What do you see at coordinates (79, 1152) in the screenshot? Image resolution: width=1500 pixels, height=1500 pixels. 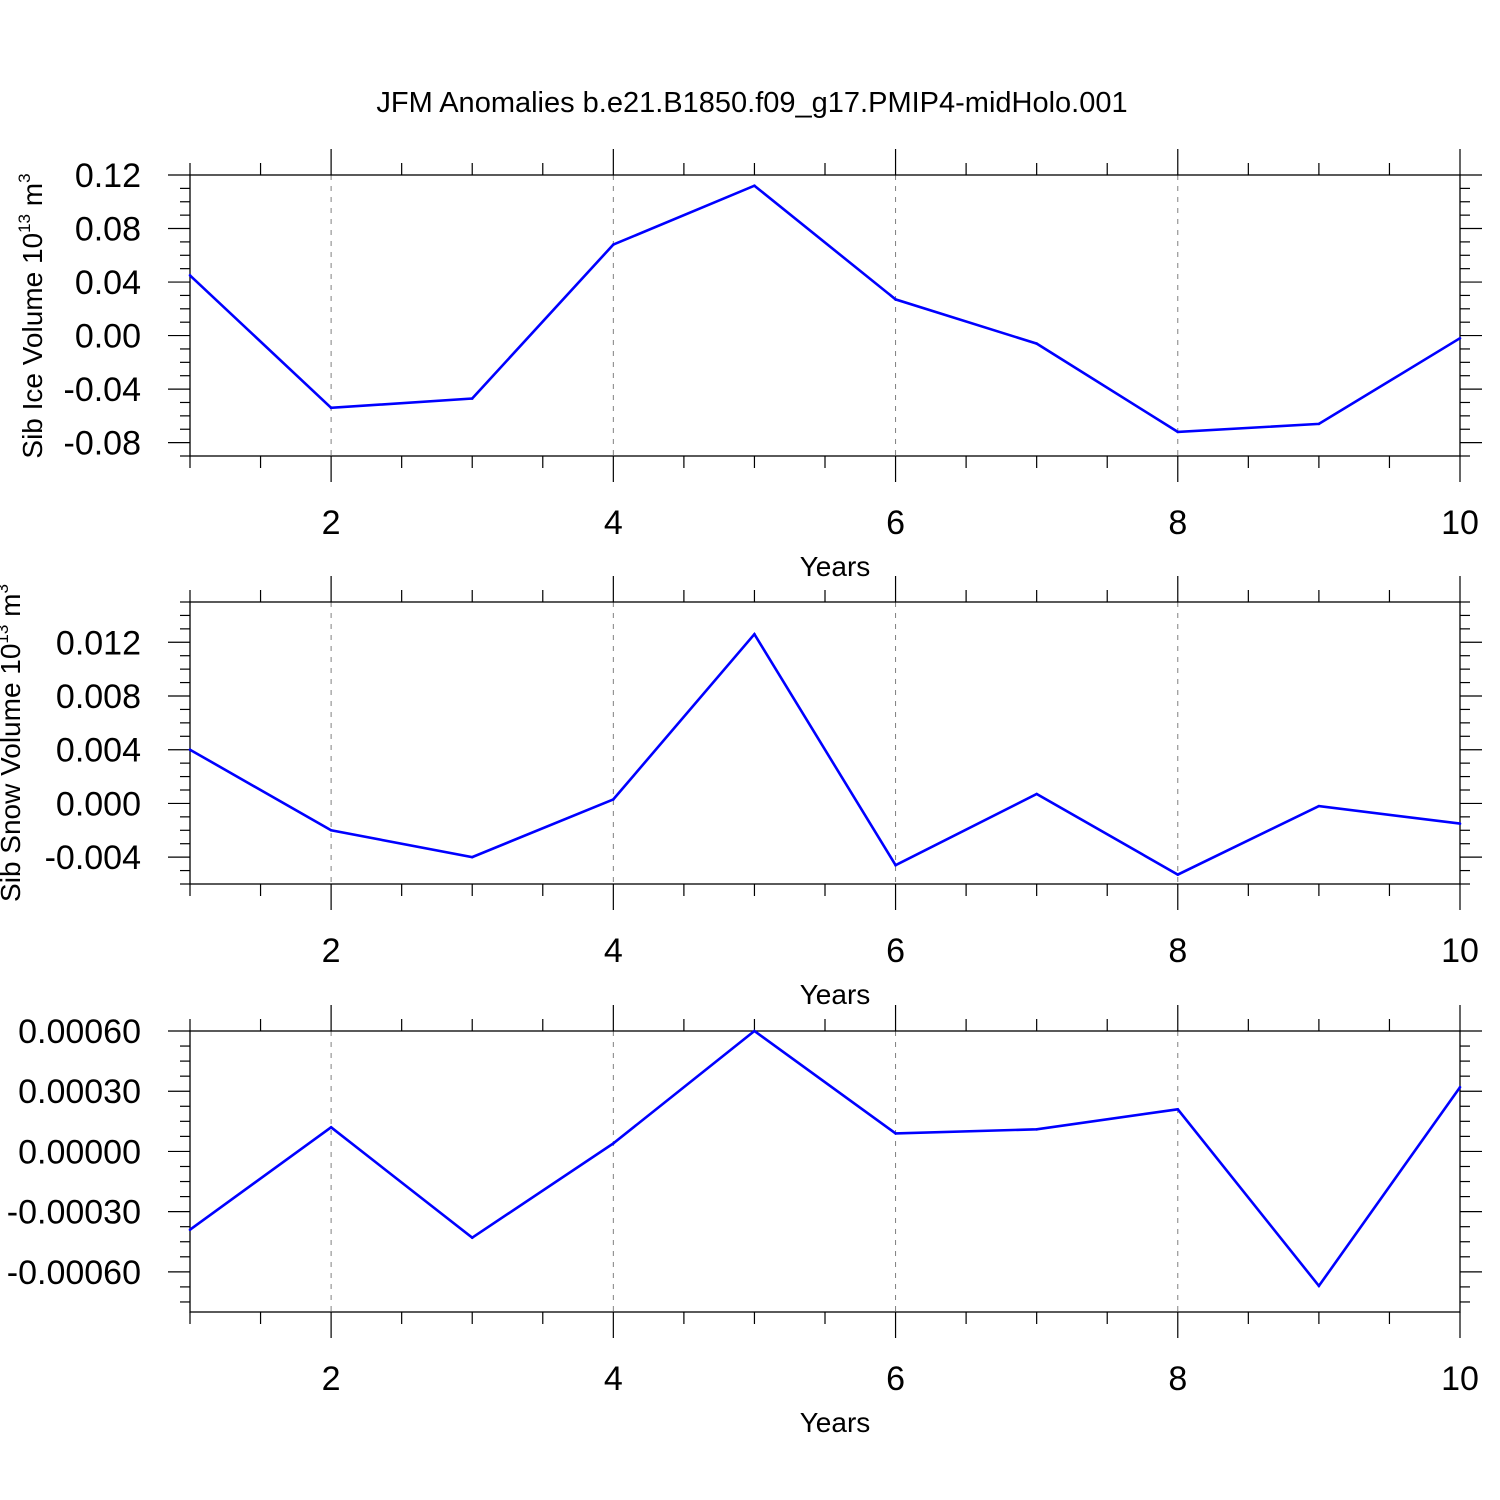 I see `y-tick-label: 0.00000` at bounding box center [79, 1152].